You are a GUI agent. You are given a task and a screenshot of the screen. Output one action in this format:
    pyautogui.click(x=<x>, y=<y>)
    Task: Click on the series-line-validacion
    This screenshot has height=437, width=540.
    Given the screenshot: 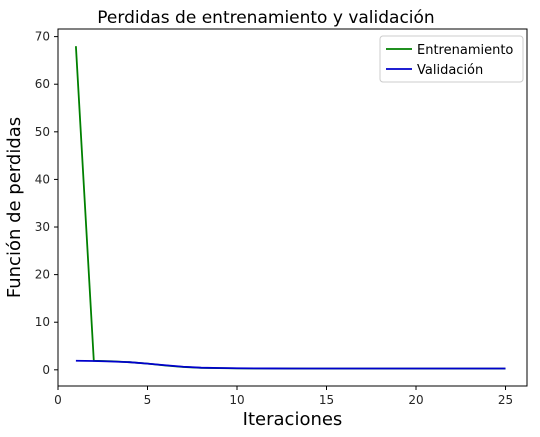 What is the action you would take?
    pyautogui.click(x=290, y=364)
    